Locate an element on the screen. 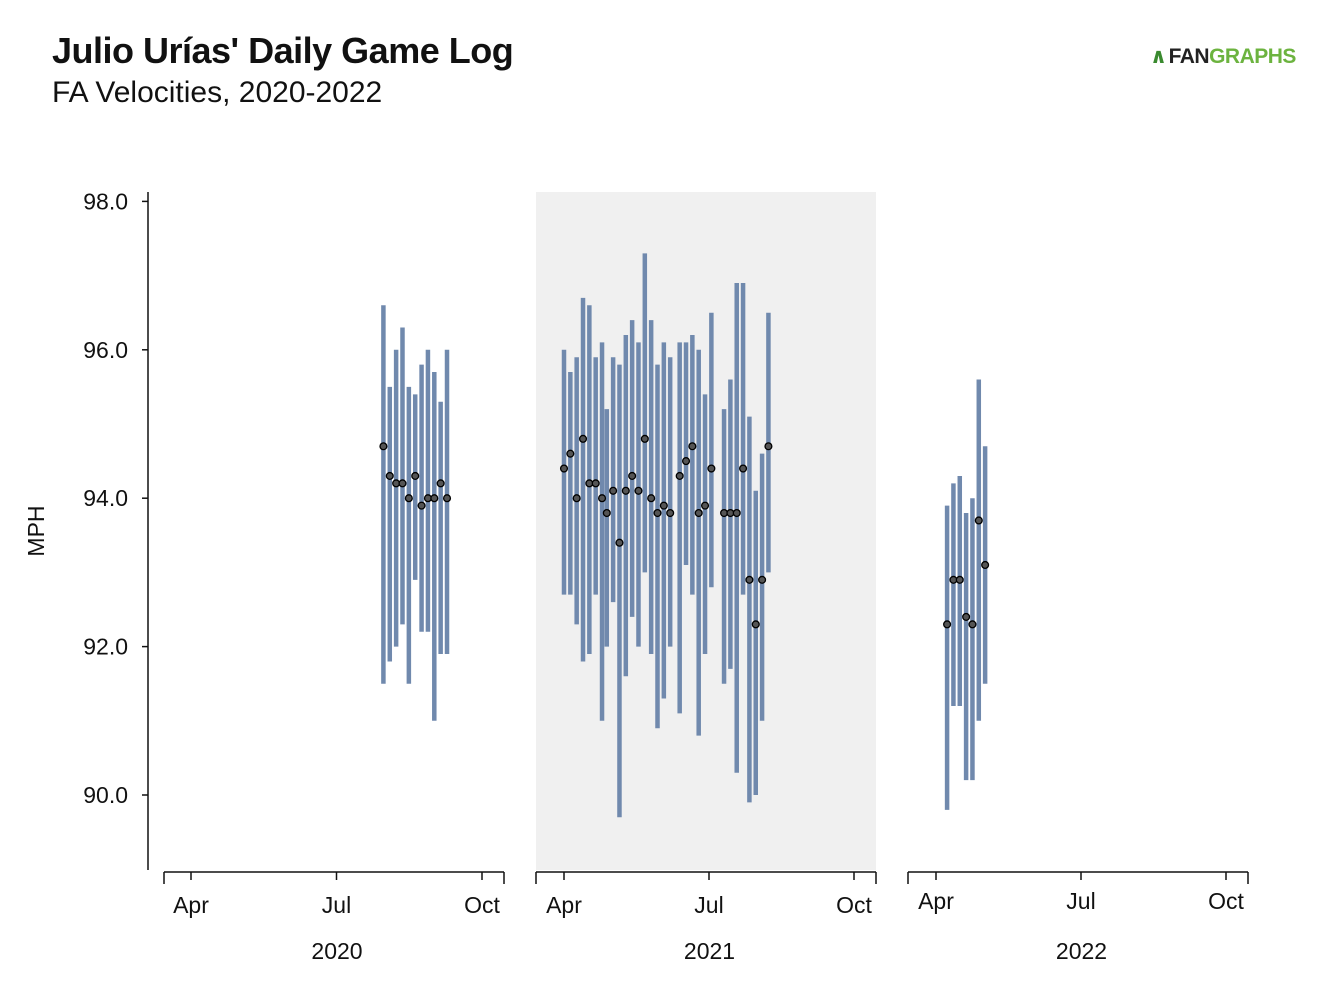 The image size is (1344, 998). fangraphs-logo: ∧ FAN GRAPHS is located at coordinates (1223, 56).